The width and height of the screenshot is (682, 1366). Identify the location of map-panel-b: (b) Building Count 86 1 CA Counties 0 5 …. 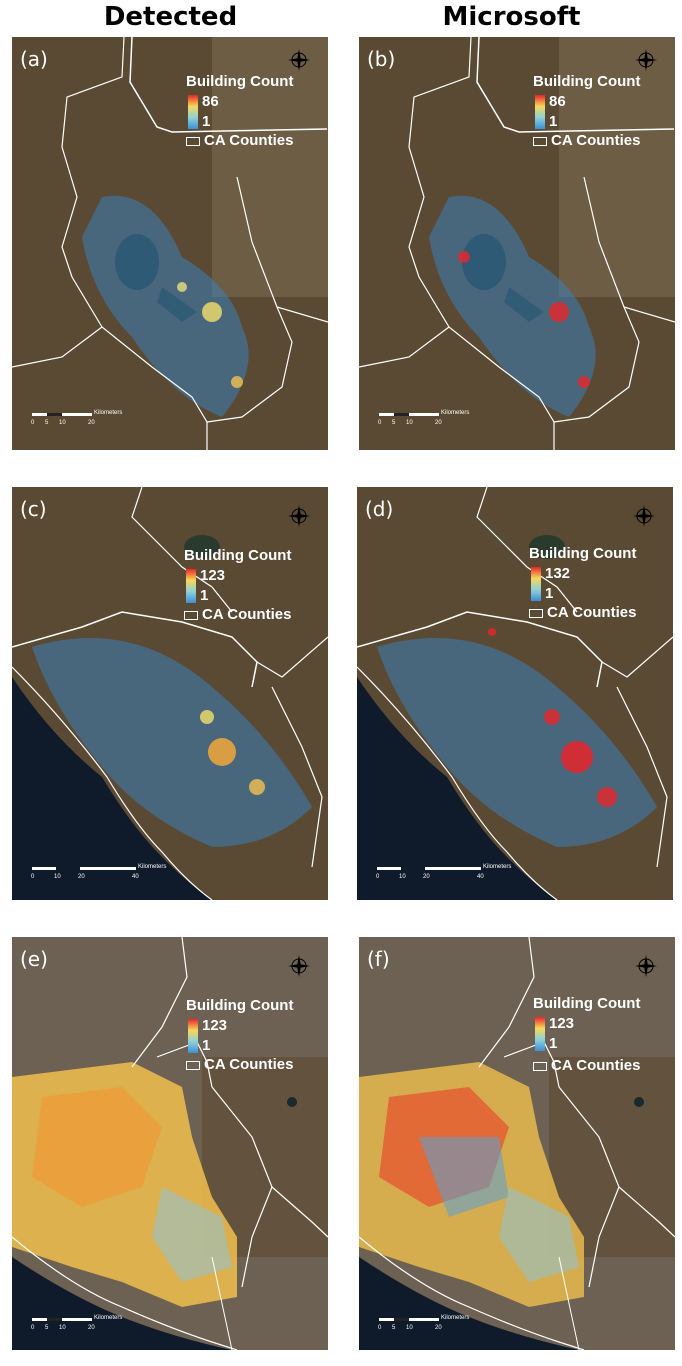
(517, 243).